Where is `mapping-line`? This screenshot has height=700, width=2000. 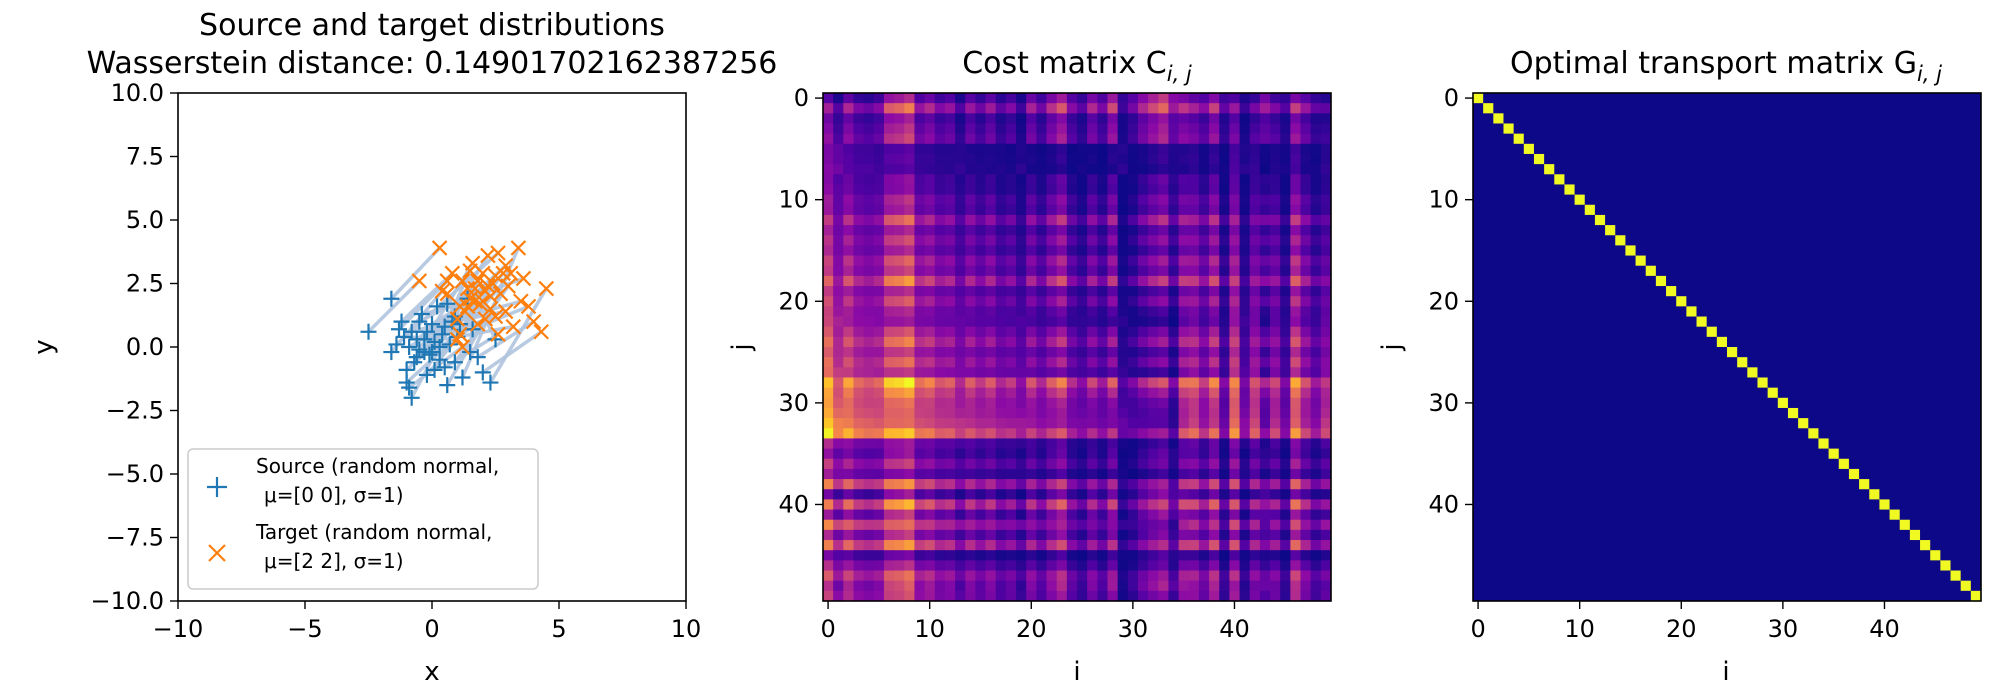
mapping-line is located at coordinates (394, 306).